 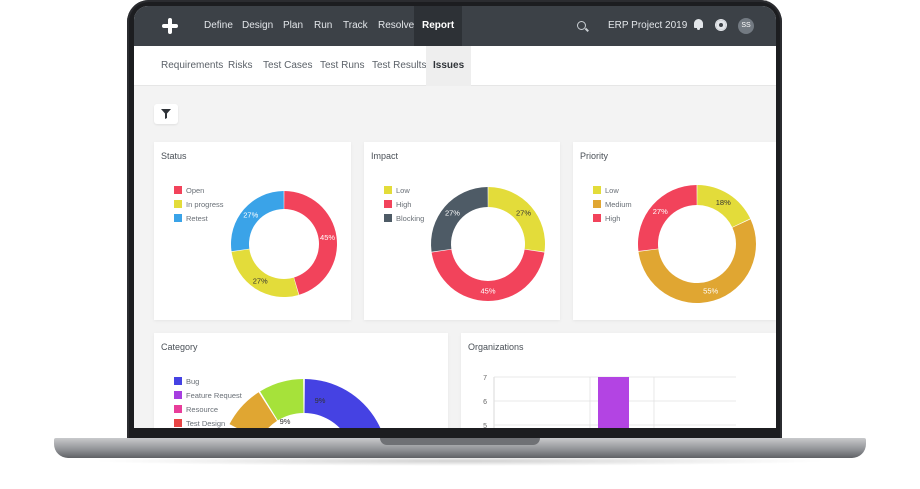 I want to click on nav-plan: Plan, so click(x=293, y=25).